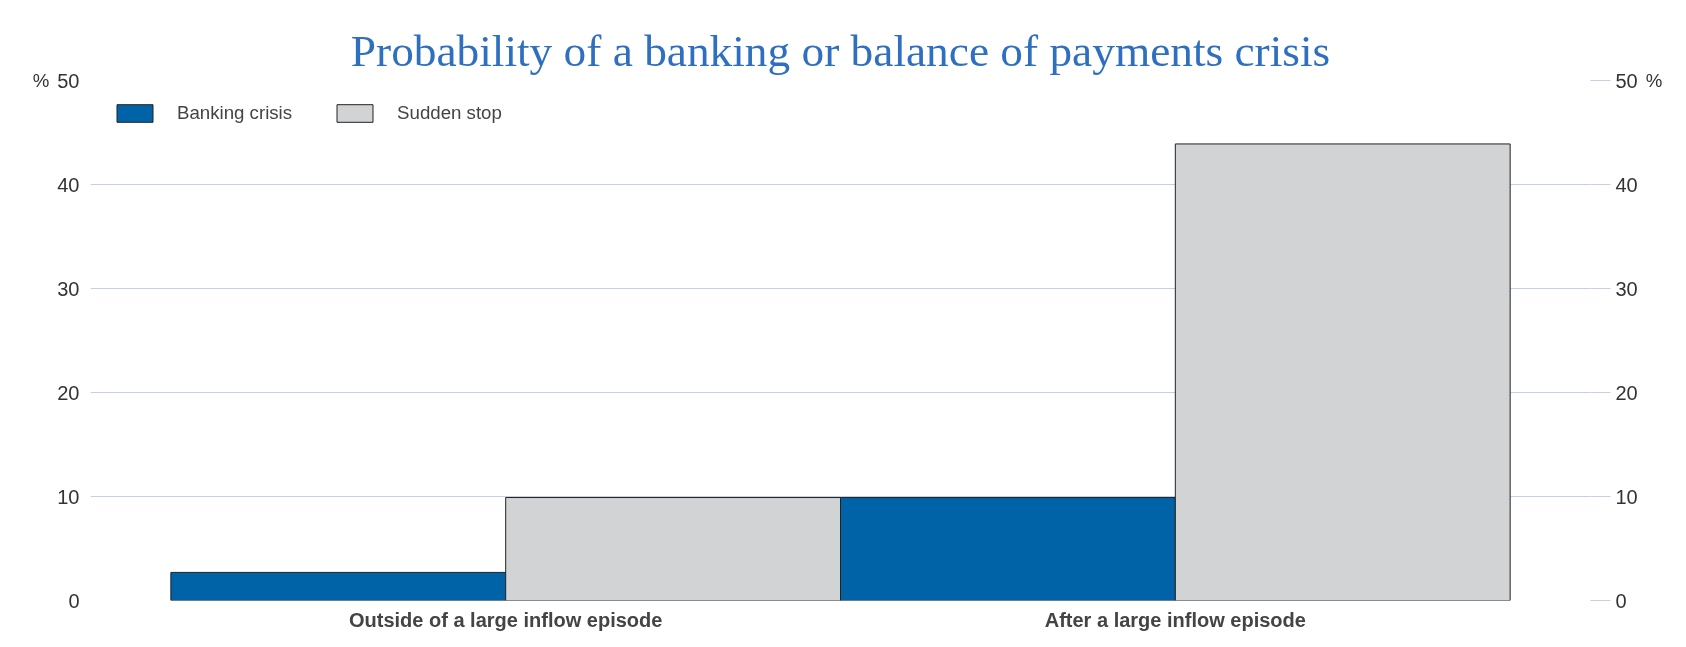 This screenshot has width=1686, height=647. I want to click on y2-tick-label: 0, so click(1621, 600).